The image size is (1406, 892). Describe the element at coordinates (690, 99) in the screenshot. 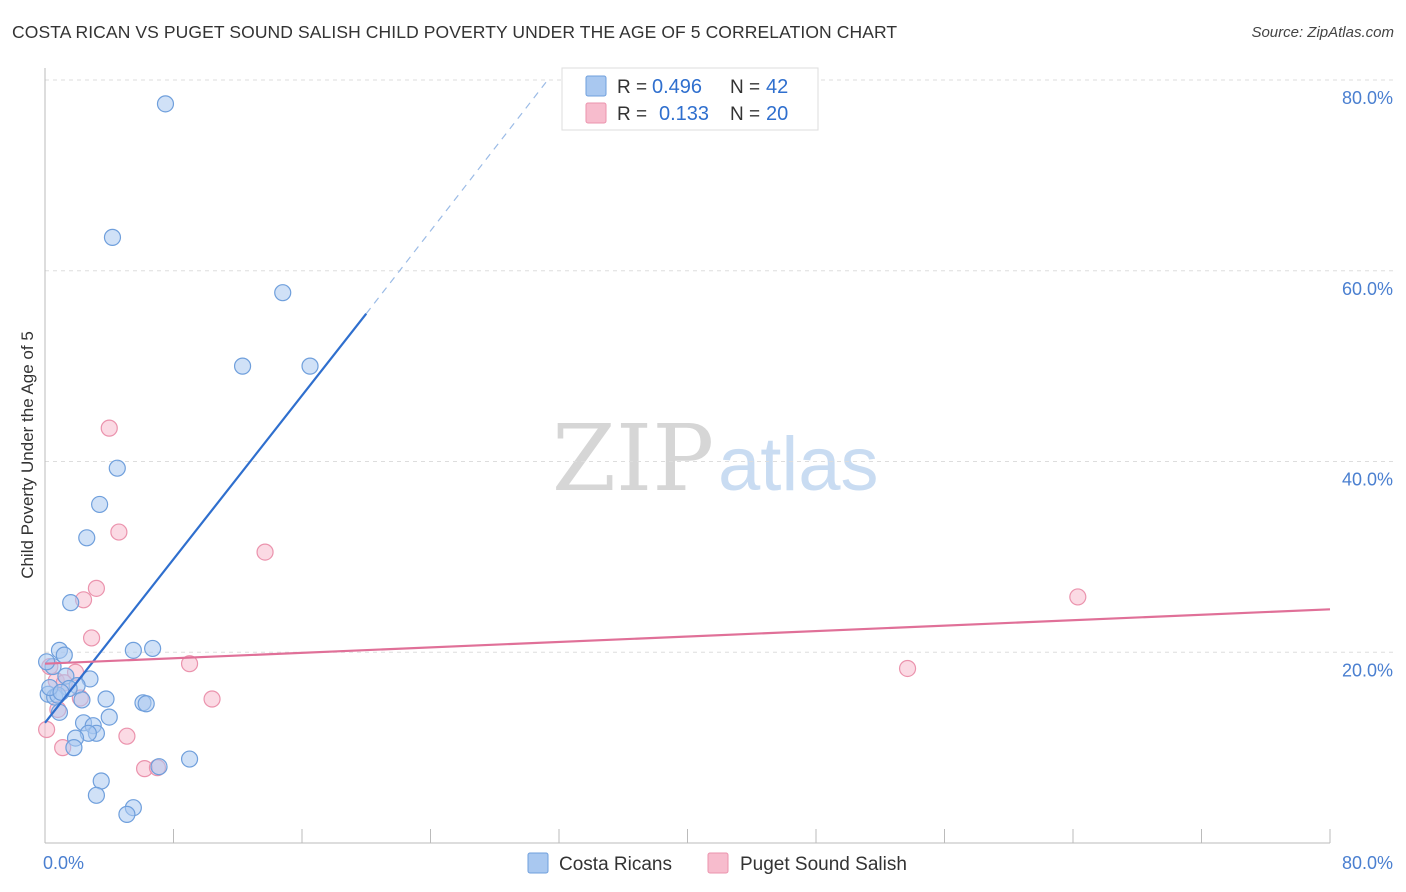

I see `stats-box: R = 0.496 N = 42 R = 0.133 N = 20` at that location.